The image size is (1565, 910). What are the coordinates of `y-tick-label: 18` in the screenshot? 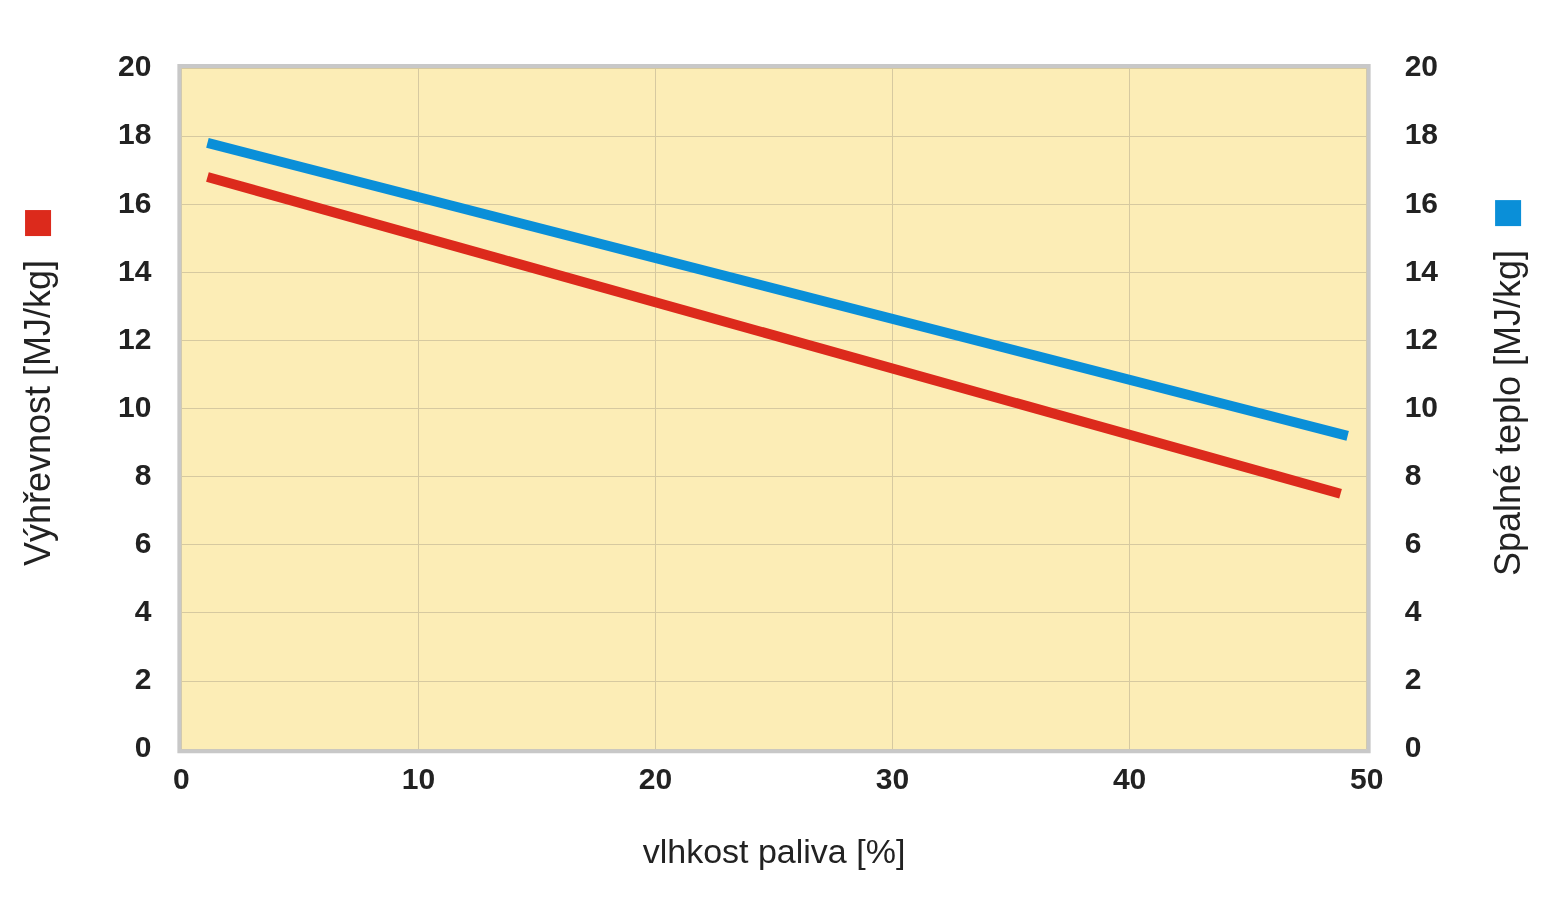 It's located at (134, 134).